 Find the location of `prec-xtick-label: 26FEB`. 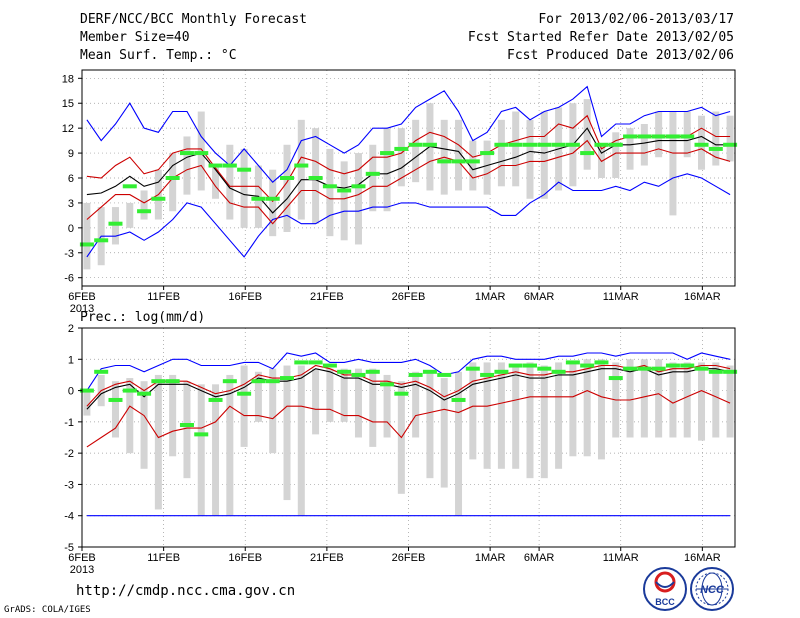

prec-xtick-label: 26FEB is located at coordinates (409, 558).